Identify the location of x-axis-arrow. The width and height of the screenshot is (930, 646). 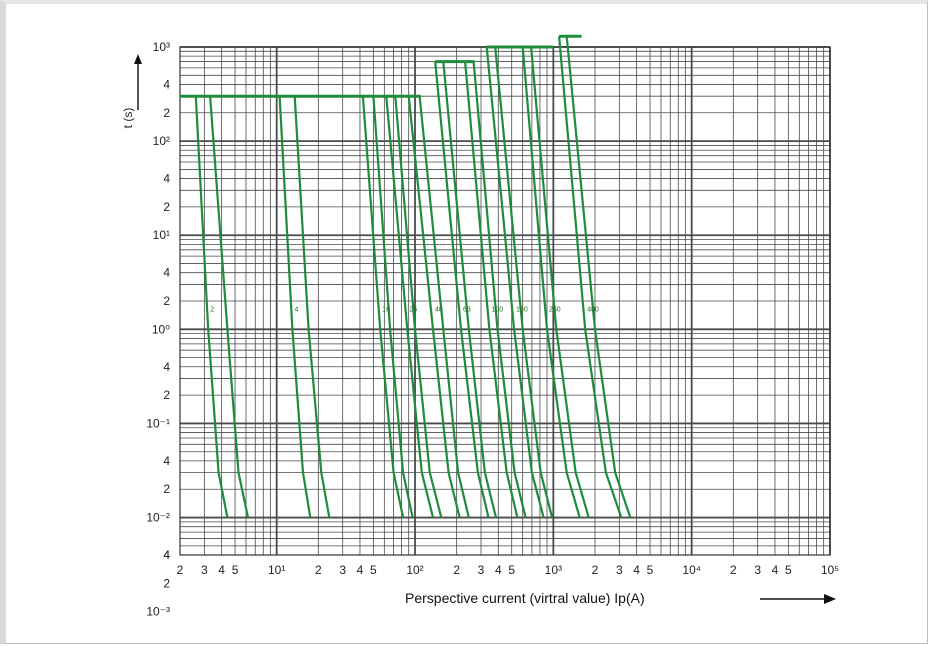
(798, 599).